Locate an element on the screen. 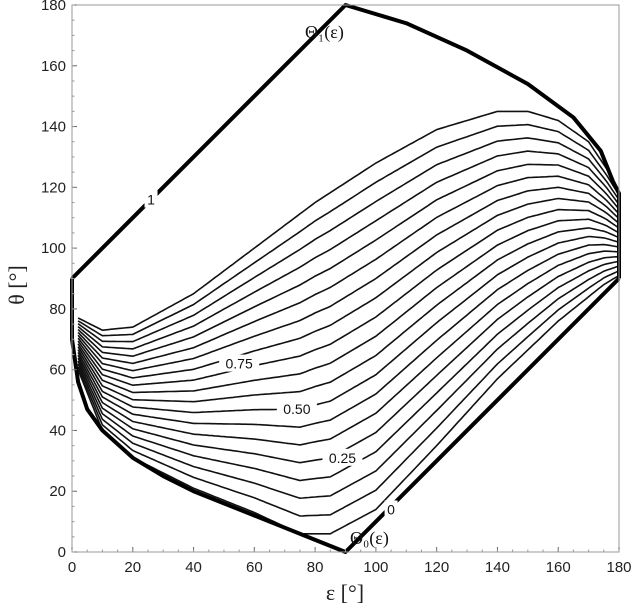  x-tick-label: 140 is located at coordinates (497, 567).